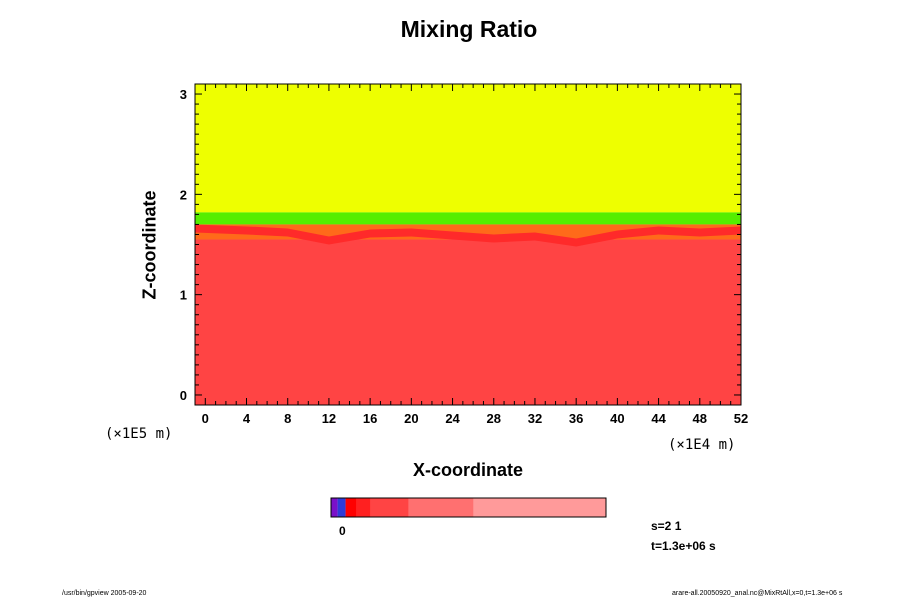 This screenshot has width=900, height=600. I want to click on x-tick-label: 36, so click(576, 418).